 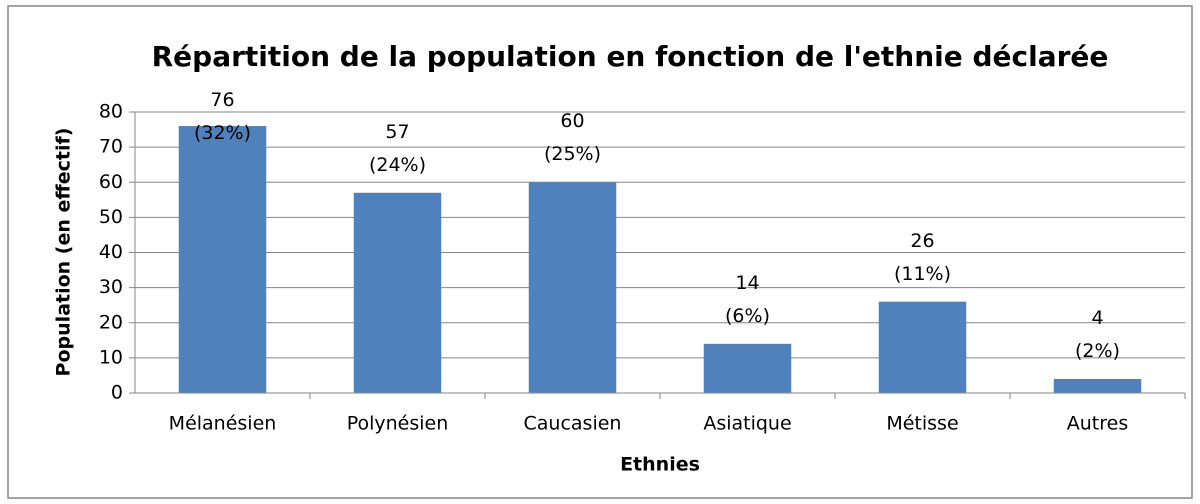 What do you see at coordinates (111, 182) in the screenshot?
I see `y-tick-label: 60` at bounding box center [111, 182].